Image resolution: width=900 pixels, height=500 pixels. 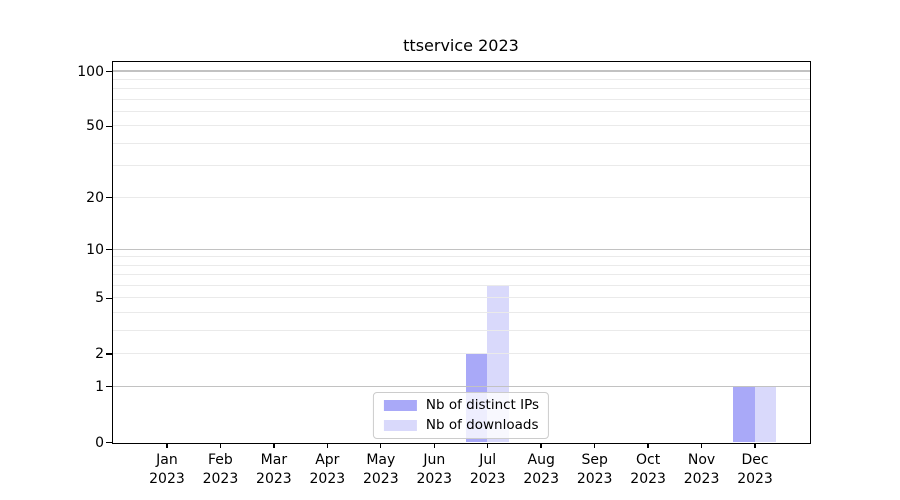 What do you see at coordinates (482, 425) in the screenshot?
I see `legend-label-downloads: Nb of downloads` at bounding box center [482, 425].